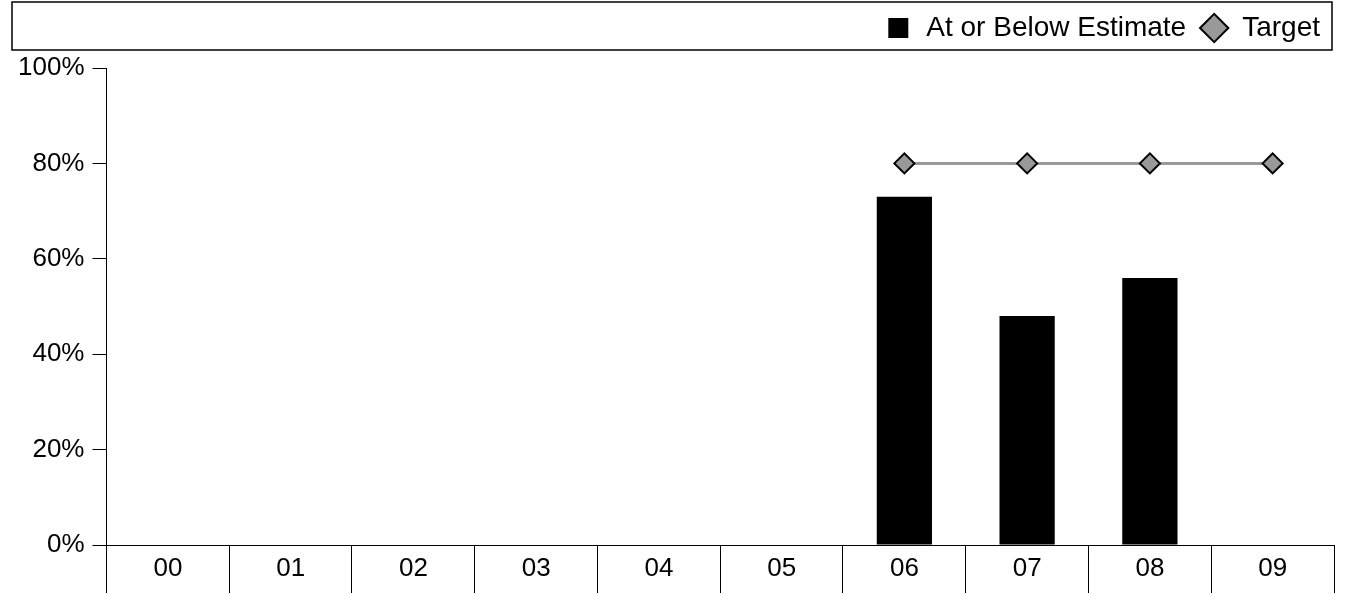 Image resolution: width=1354 pixels, height=594 pixels. What do you see at coordinates (1150, 567) in the screenshot?
I see `x-tick-label: 08` at bounding box center [1150, 567].